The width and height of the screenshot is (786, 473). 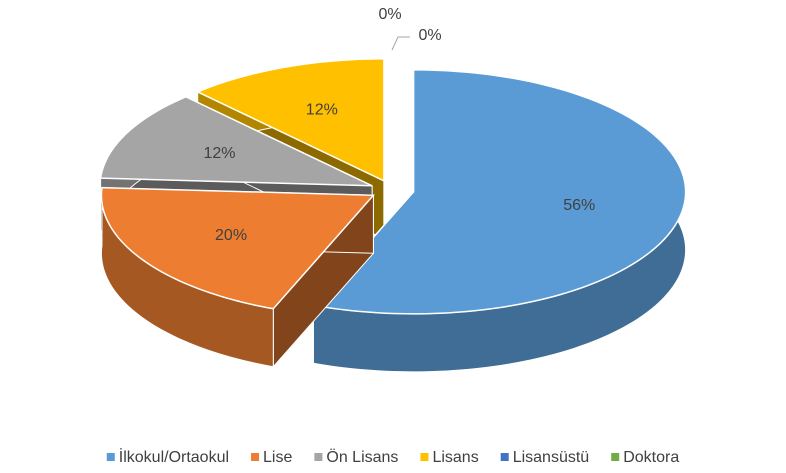 What do you see at coordinates (277, 457) in the screenshot?
I see `legend-label: Lise` at bounding box center [277, 457].